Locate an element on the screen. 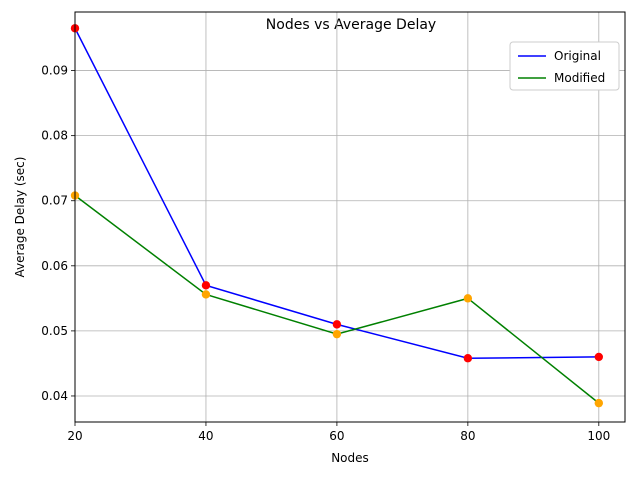 This screenshot has width=640, height=480. y-axis-ticks: 0.04 0.05 0.06 0.07 0.08 0.09 is located at coordinates (58, 233).